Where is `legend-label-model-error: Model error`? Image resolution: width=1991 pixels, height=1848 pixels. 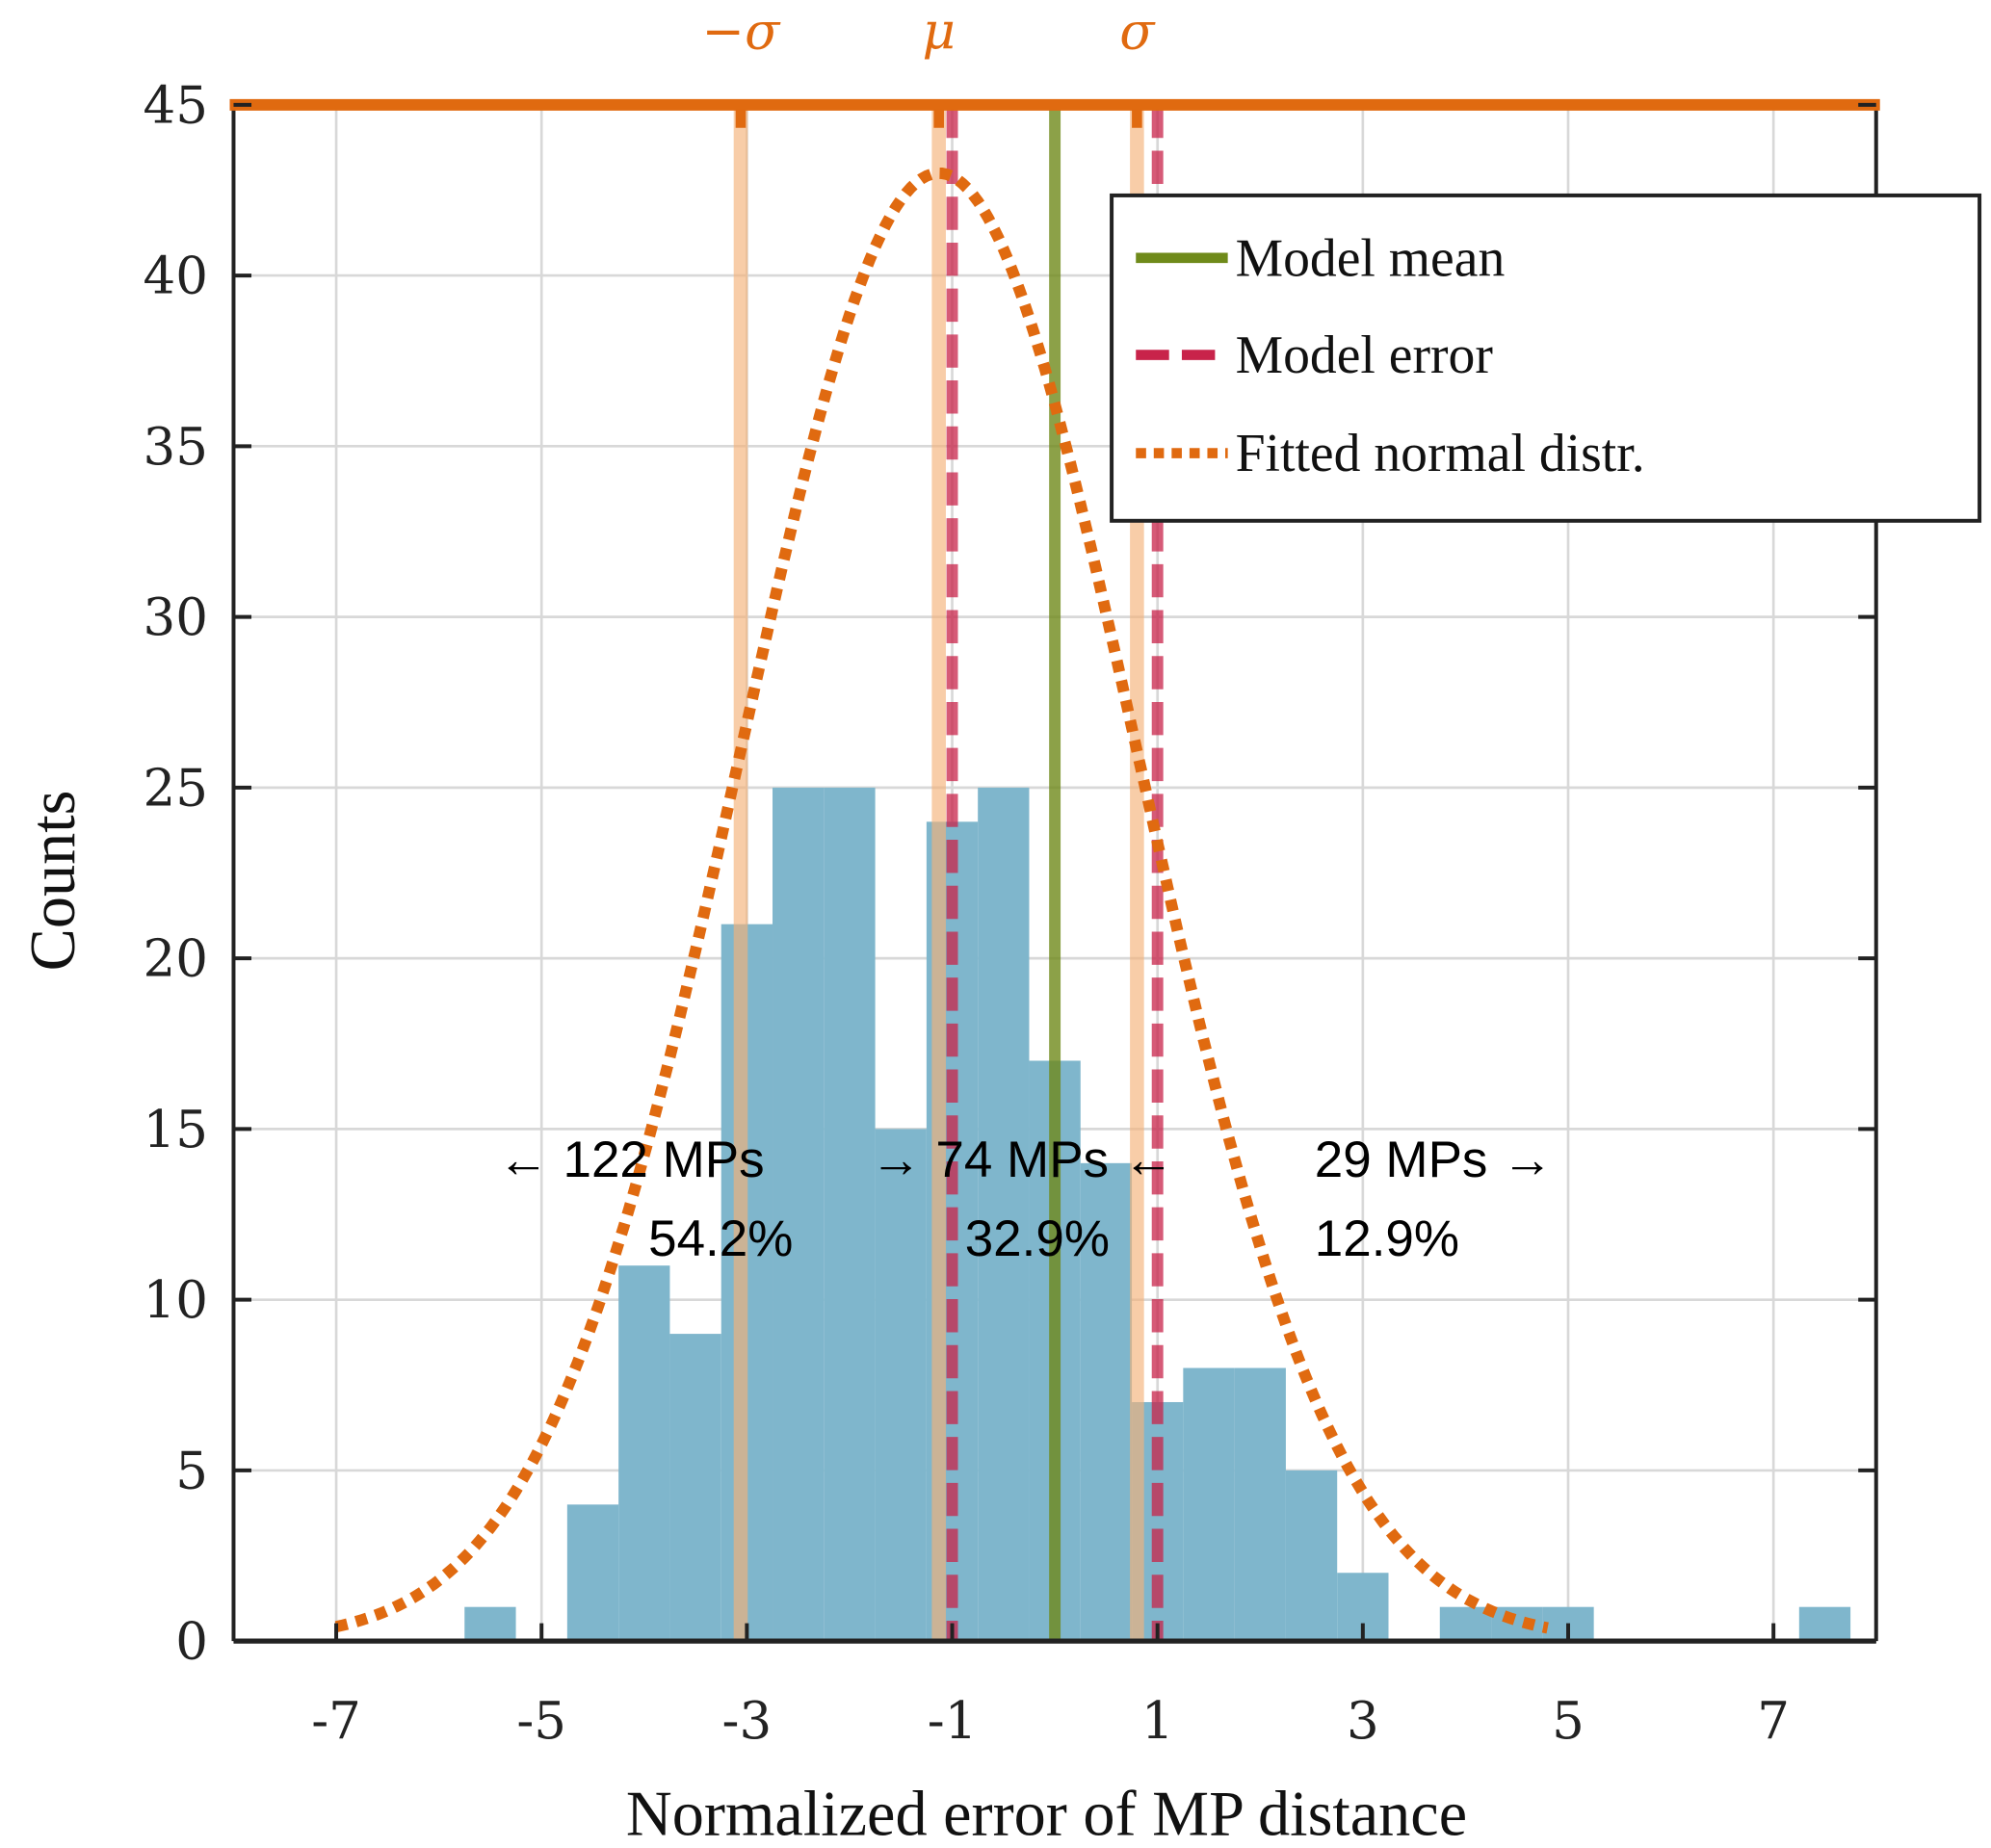
legend-label-model-error: Model error is located at coordinates (1365, 355).